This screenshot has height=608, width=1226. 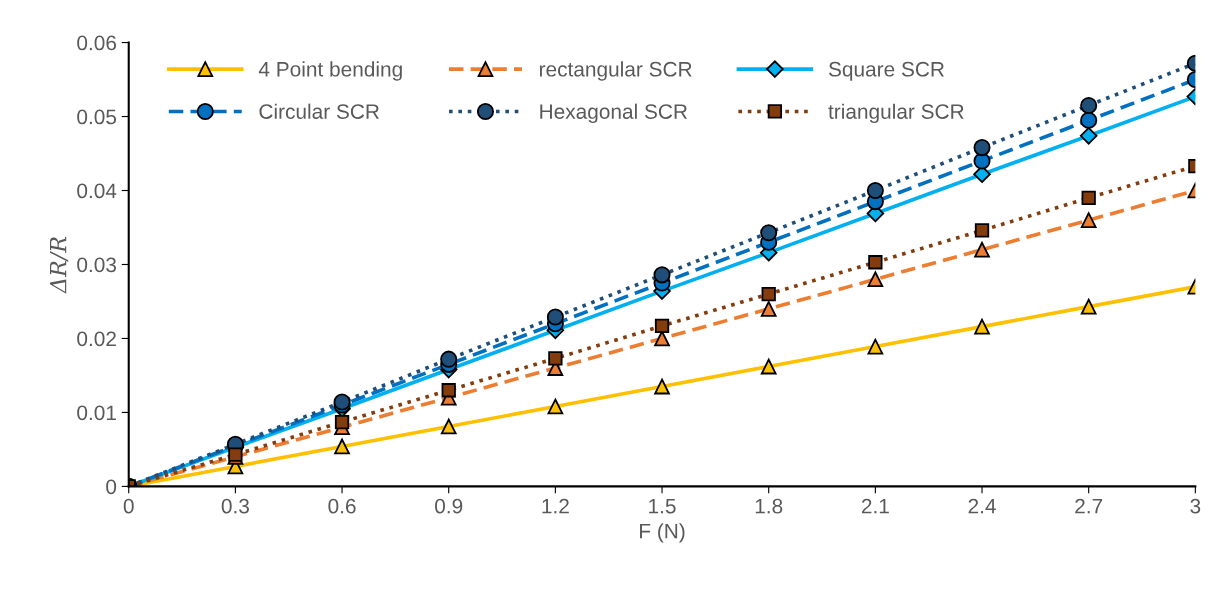 What do you see at coordinates (111, 487) in the screenshot?
I see `y-tick-label: 0` at bounding box center [111, 487].